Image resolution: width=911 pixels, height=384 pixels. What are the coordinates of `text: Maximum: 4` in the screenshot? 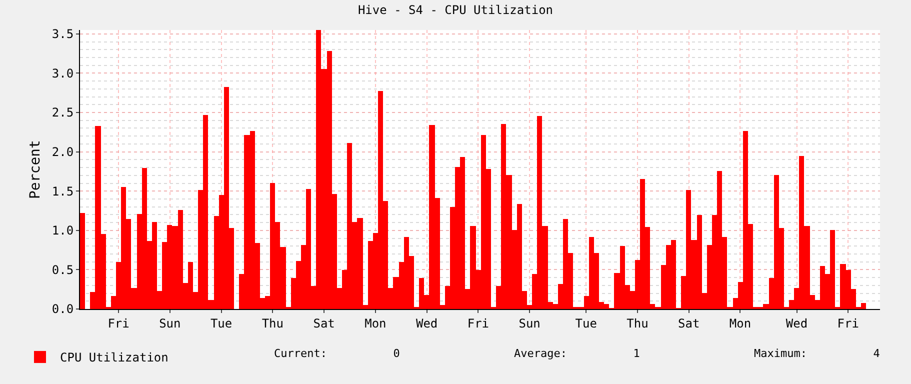 It's located at (817, 353).